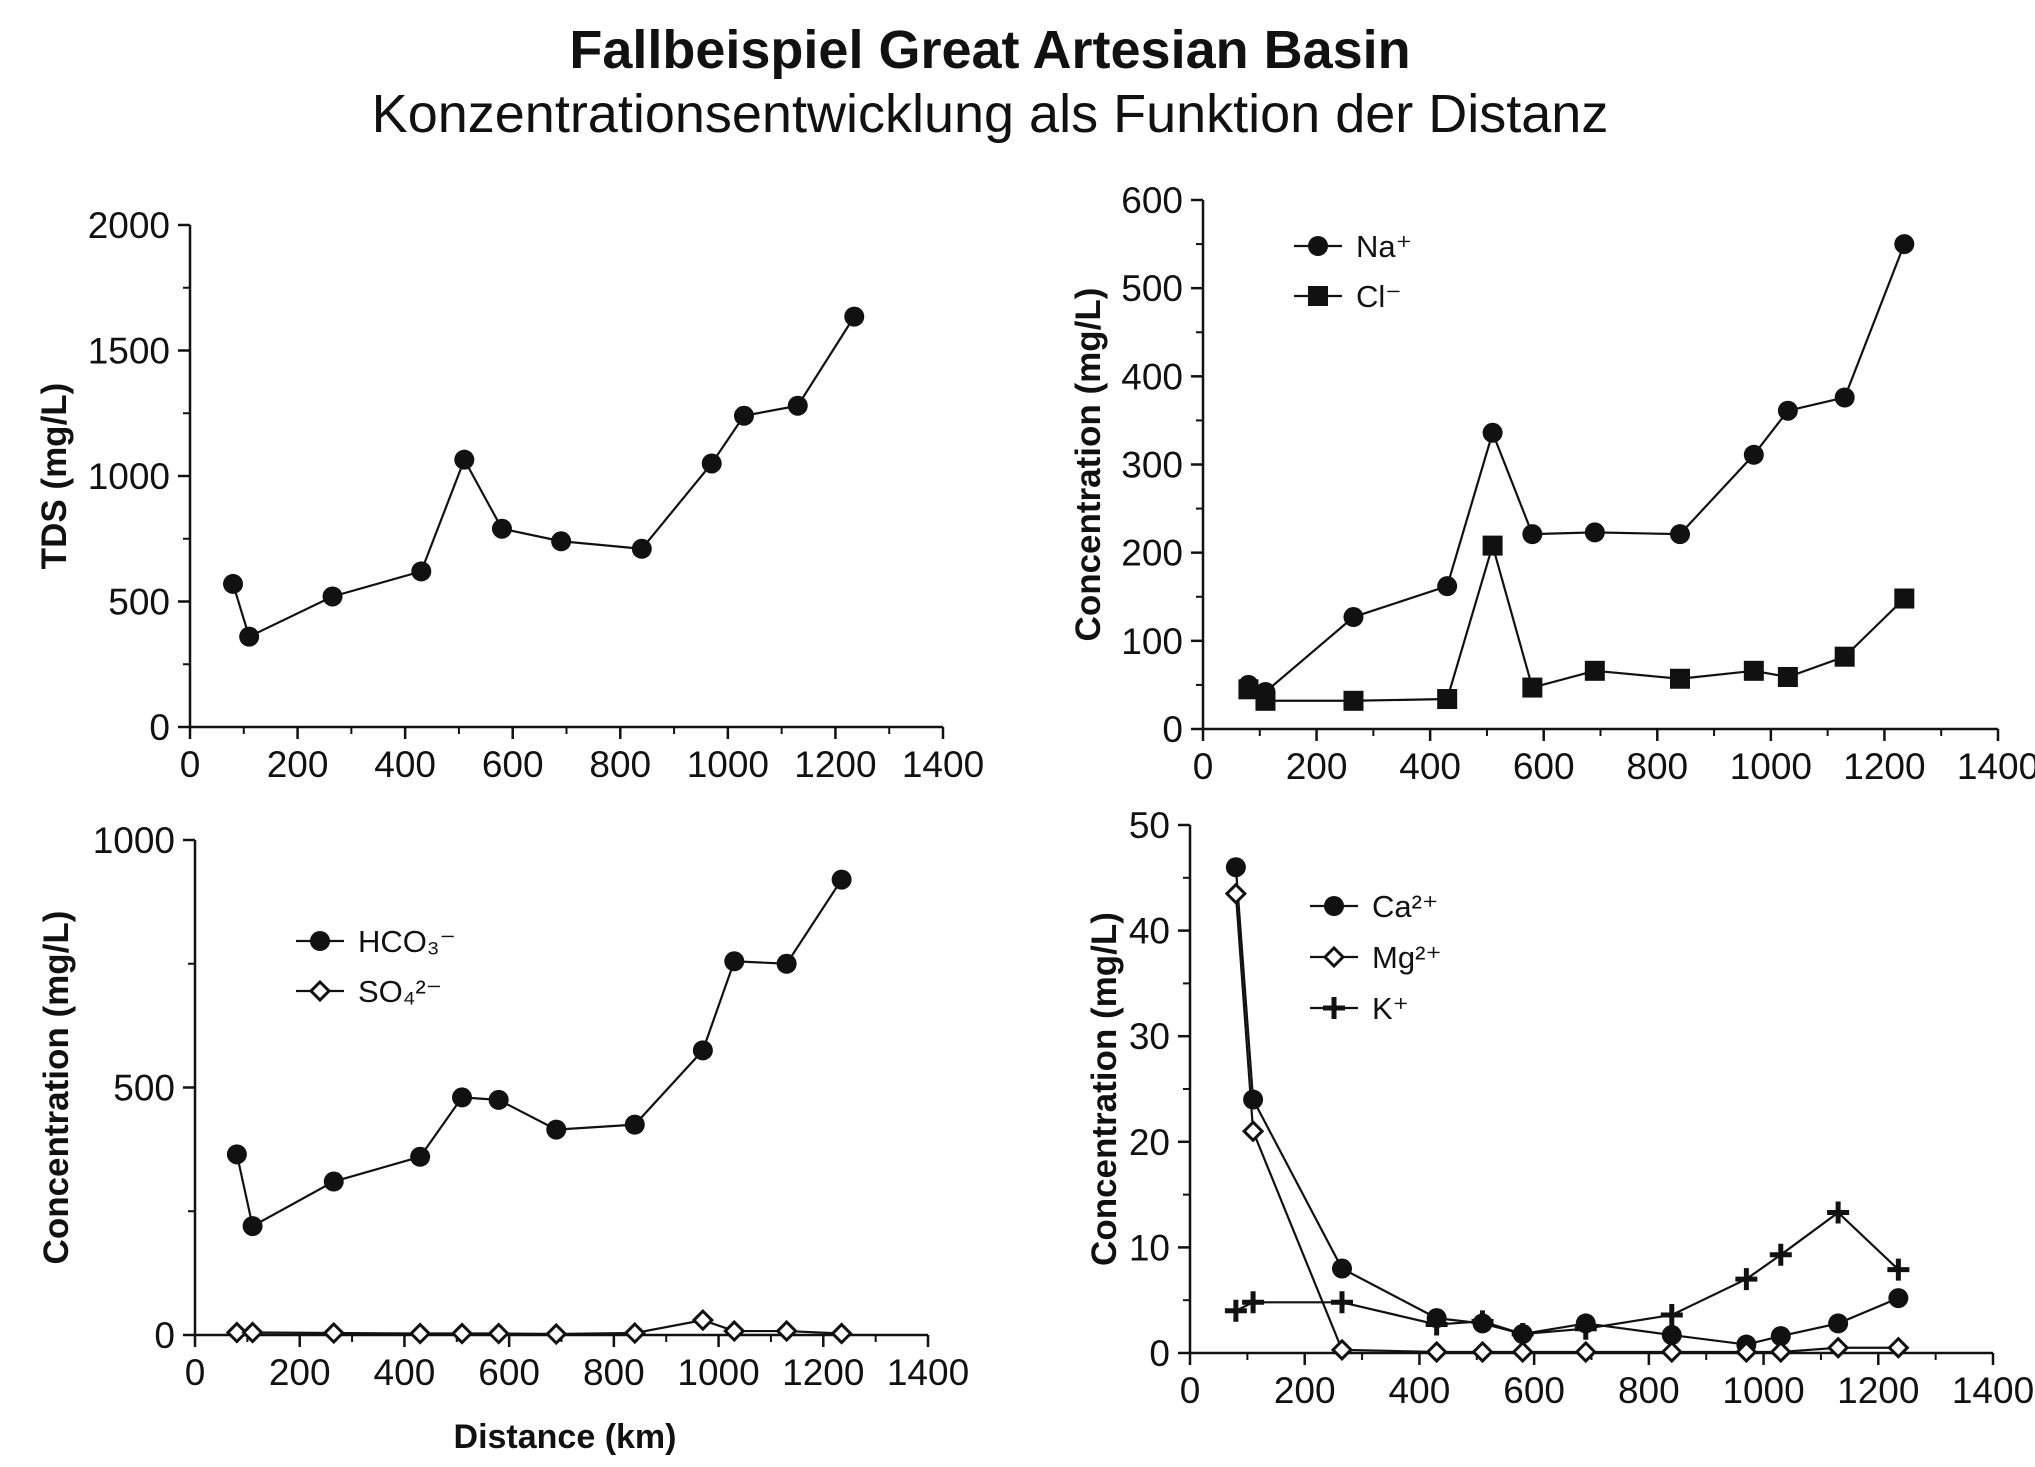  What do you see at coordinates (1152, 200) in the screenshot?
I see `y-tick-label: 600` at bounding box center [1152, 200].